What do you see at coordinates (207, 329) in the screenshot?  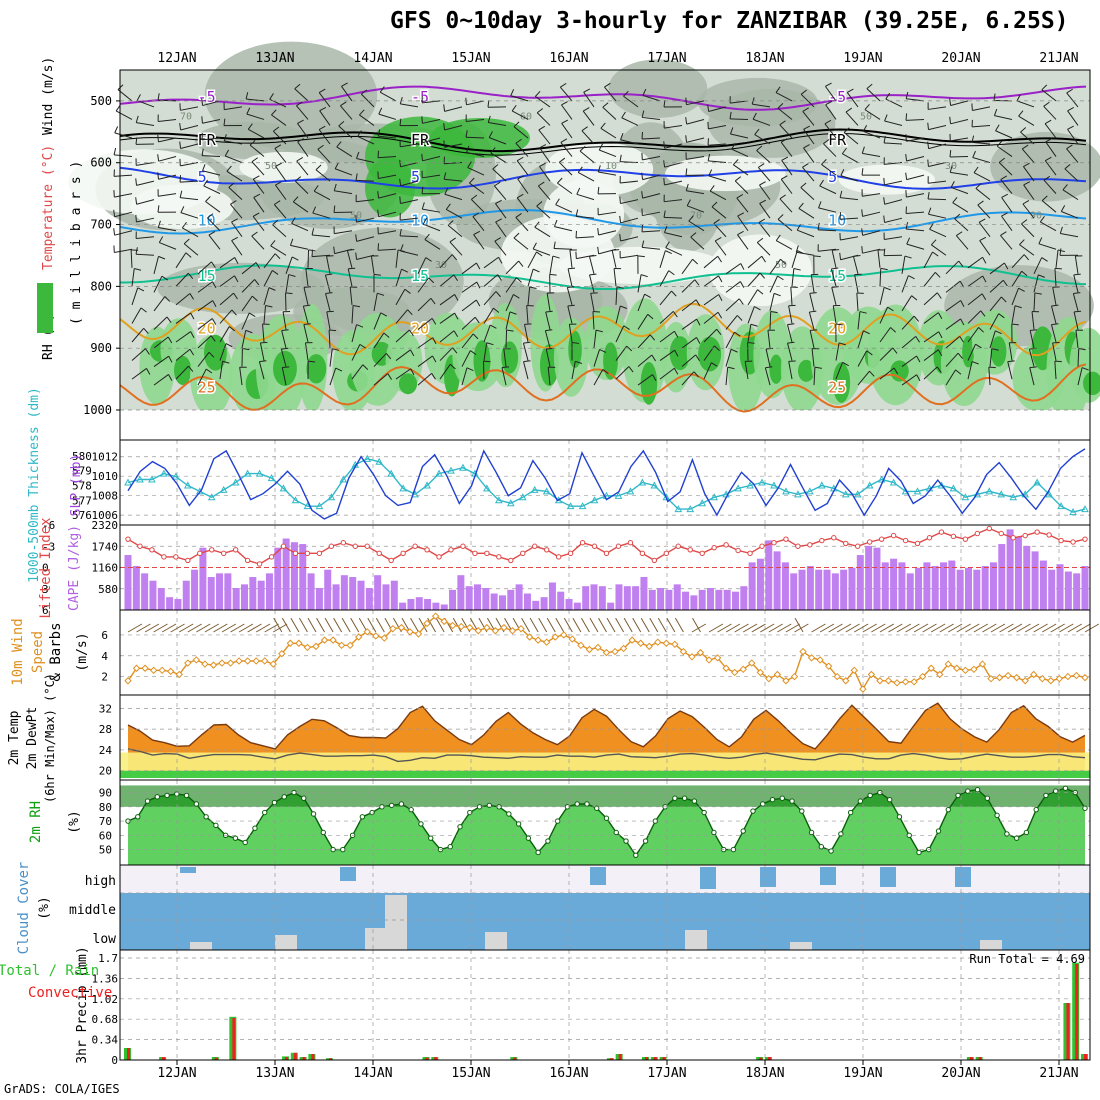 I see `isotherm-label: 20` at bounding box center [207, 329].